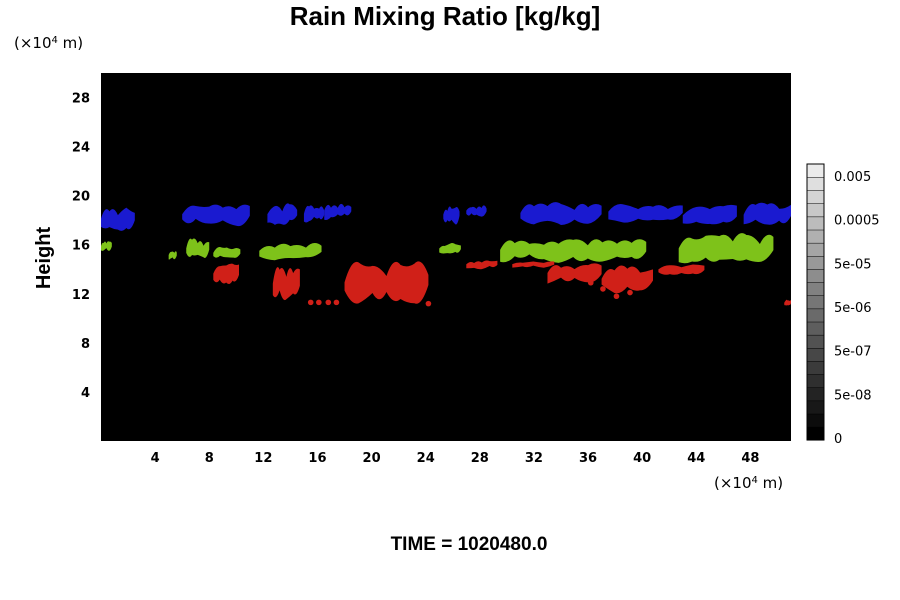 The width and height of the screenshot is (900, 600). I want to click on y-unit-tail: m), so click(70, 43).